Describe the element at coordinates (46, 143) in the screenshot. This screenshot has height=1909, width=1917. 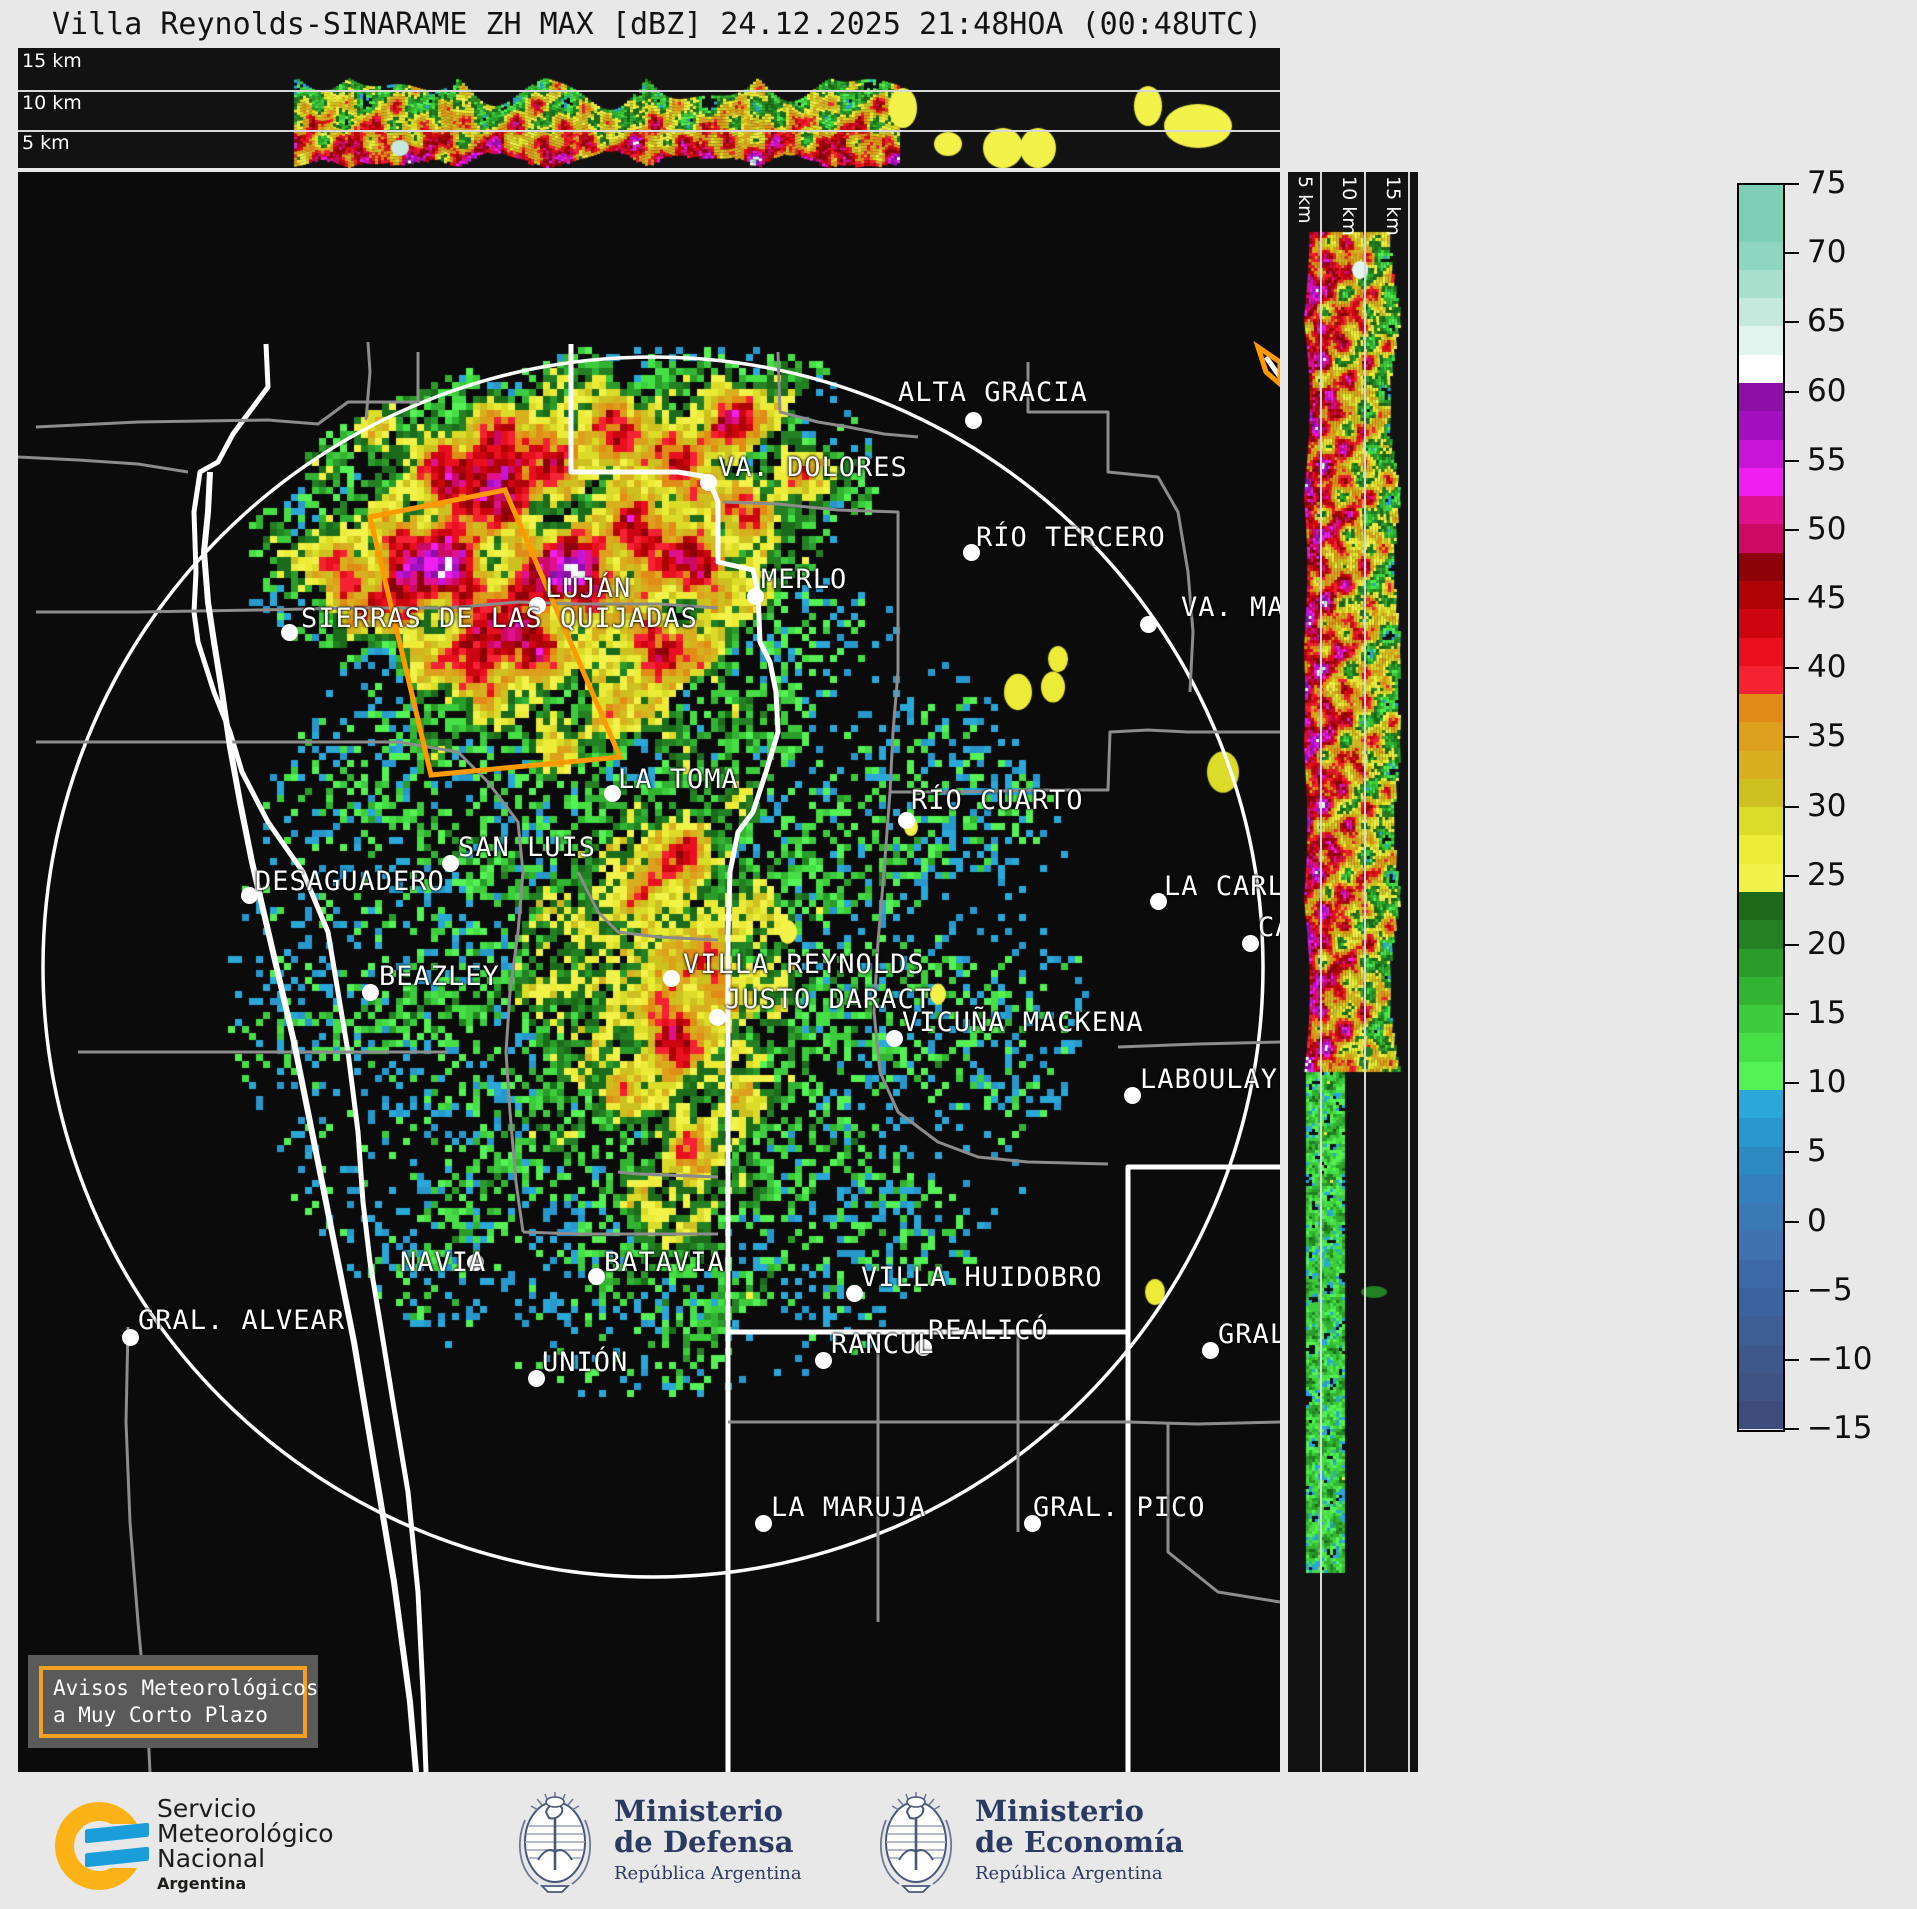
I see `cross-section-label-5km: 5 km` at that location.